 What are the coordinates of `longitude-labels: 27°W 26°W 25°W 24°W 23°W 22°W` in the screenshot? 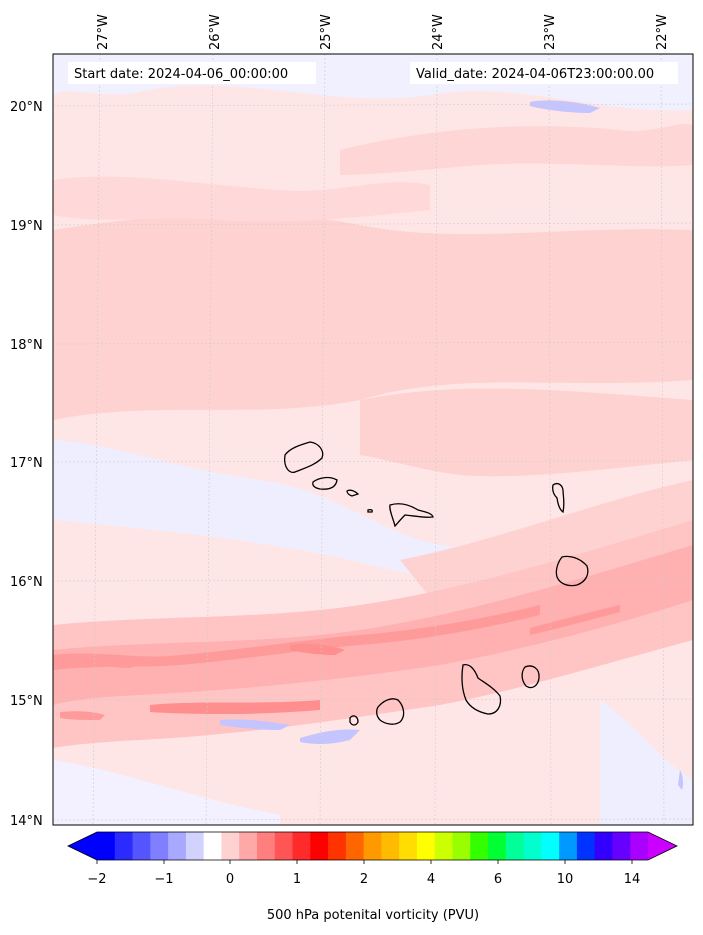 It's located at (383, 32).